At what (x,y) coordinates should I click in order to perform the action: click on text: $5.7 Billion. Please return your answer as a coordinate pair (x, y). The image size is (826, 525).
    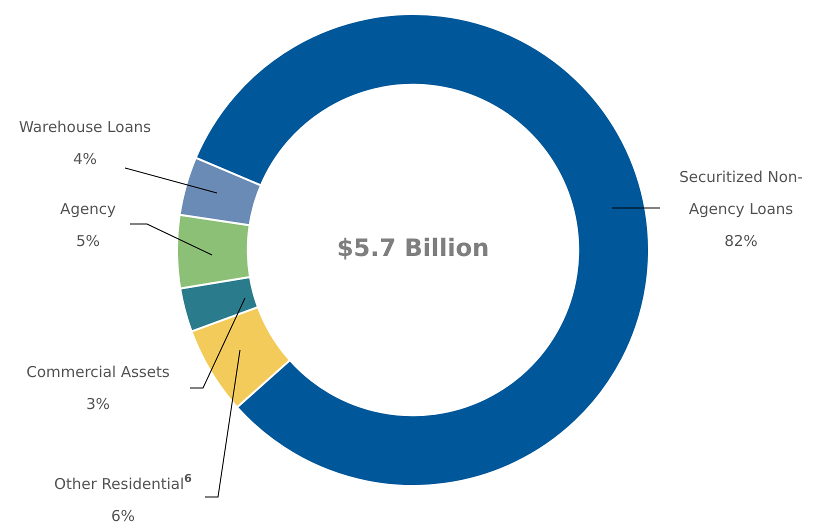
    Looking at the image, I should click on (413, 248).